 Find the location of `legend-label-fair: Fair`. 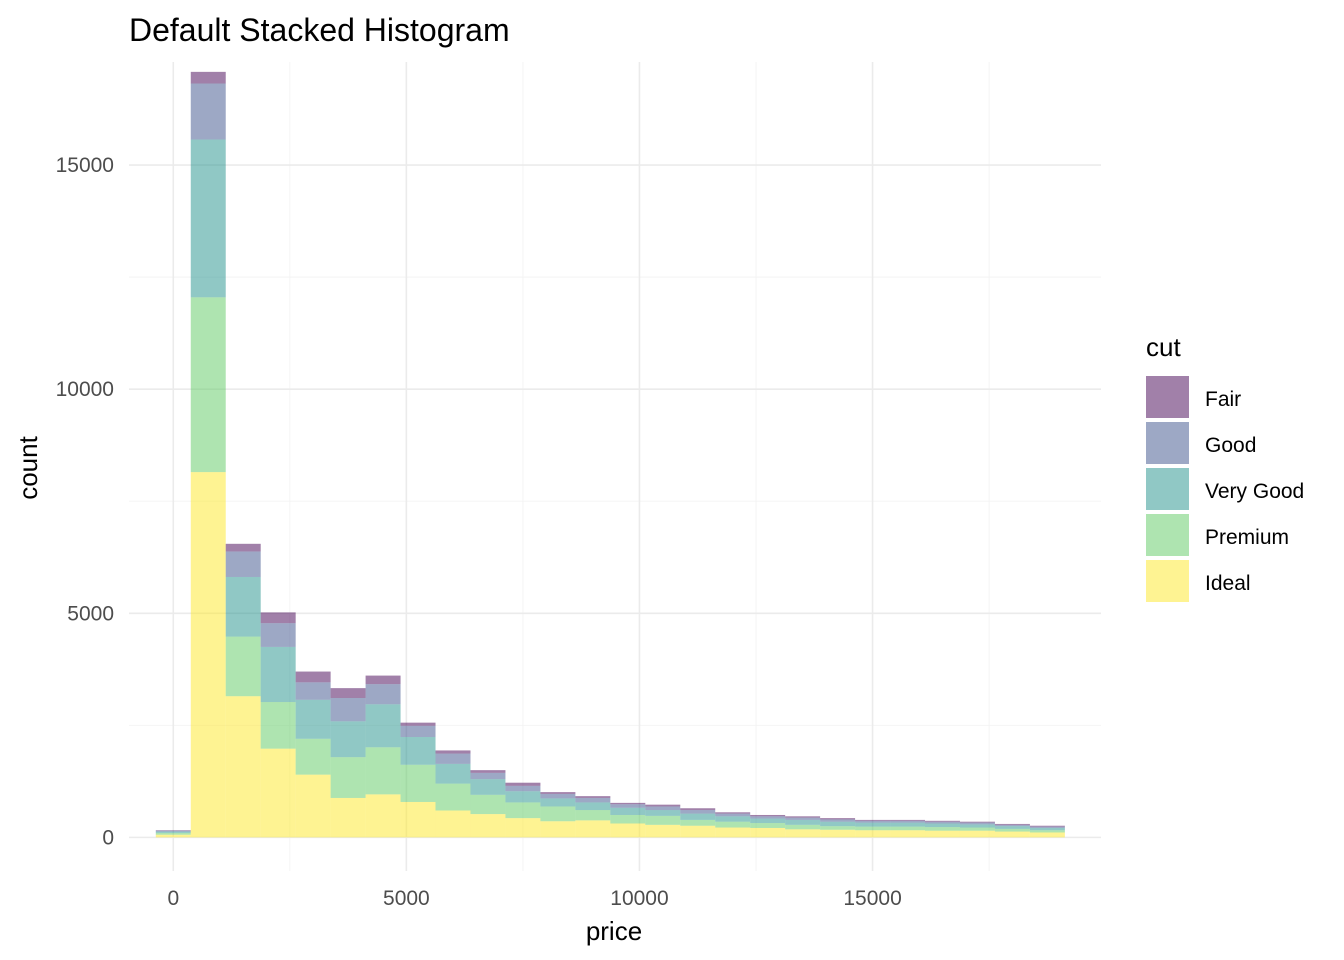

legend-label-fair: Fair is located at coordinates (1223, 399).